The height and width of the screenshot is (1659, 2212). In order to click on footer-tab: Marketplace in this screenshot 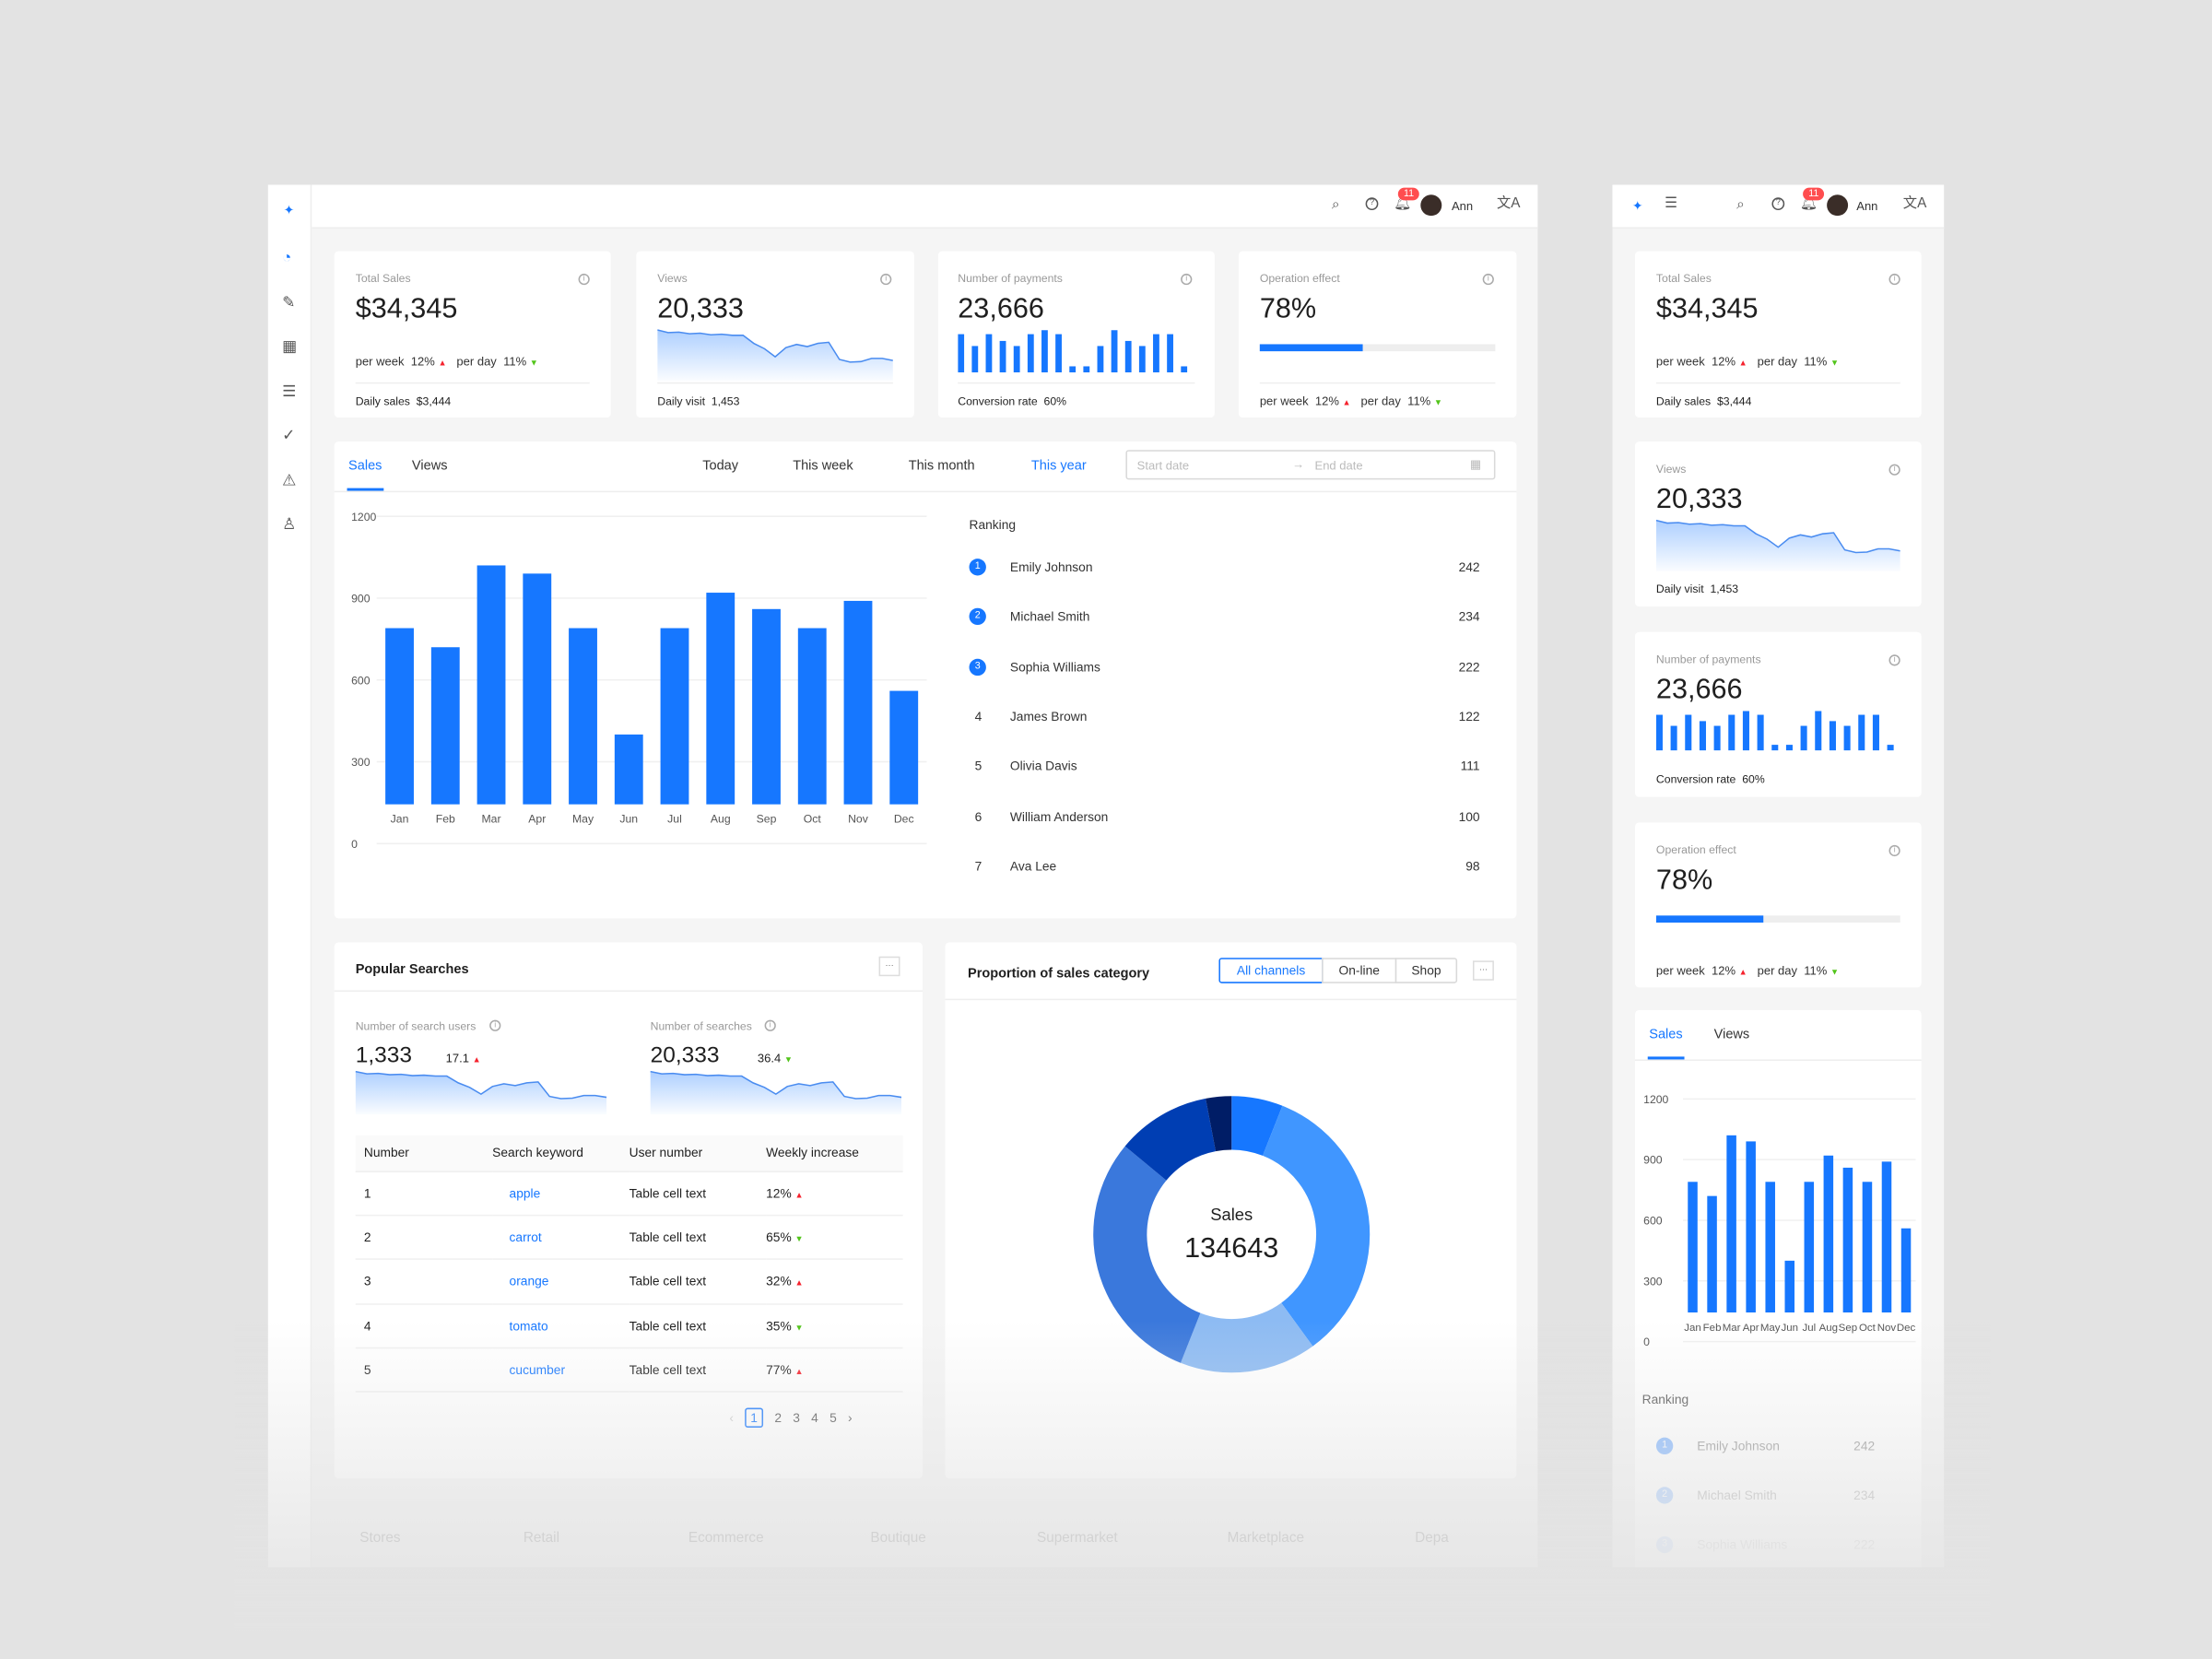, I will do `click(1265, 1538)`.